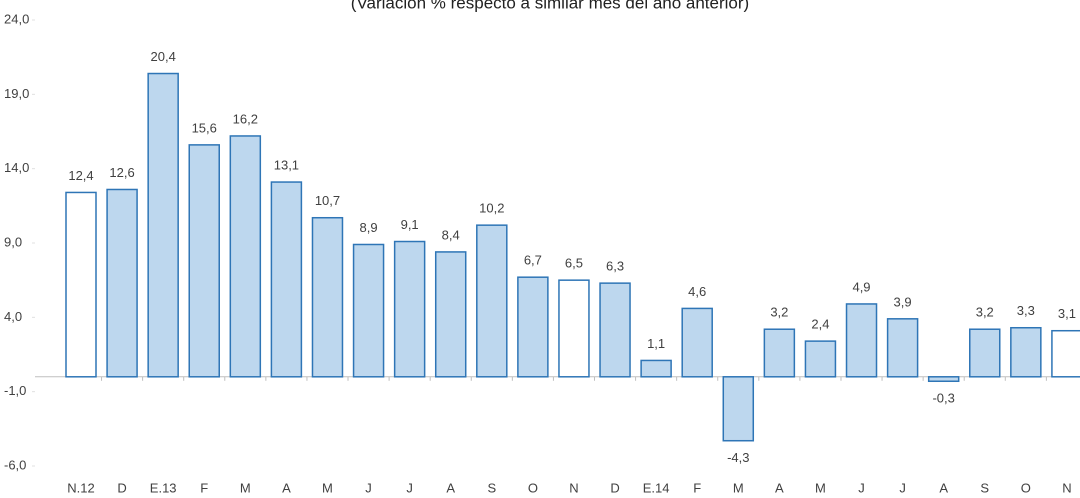  What do you see at coordinates (1067, 313) in the screenshot?
I see `value-label: 3,1` at bounding box center [1067, 313].